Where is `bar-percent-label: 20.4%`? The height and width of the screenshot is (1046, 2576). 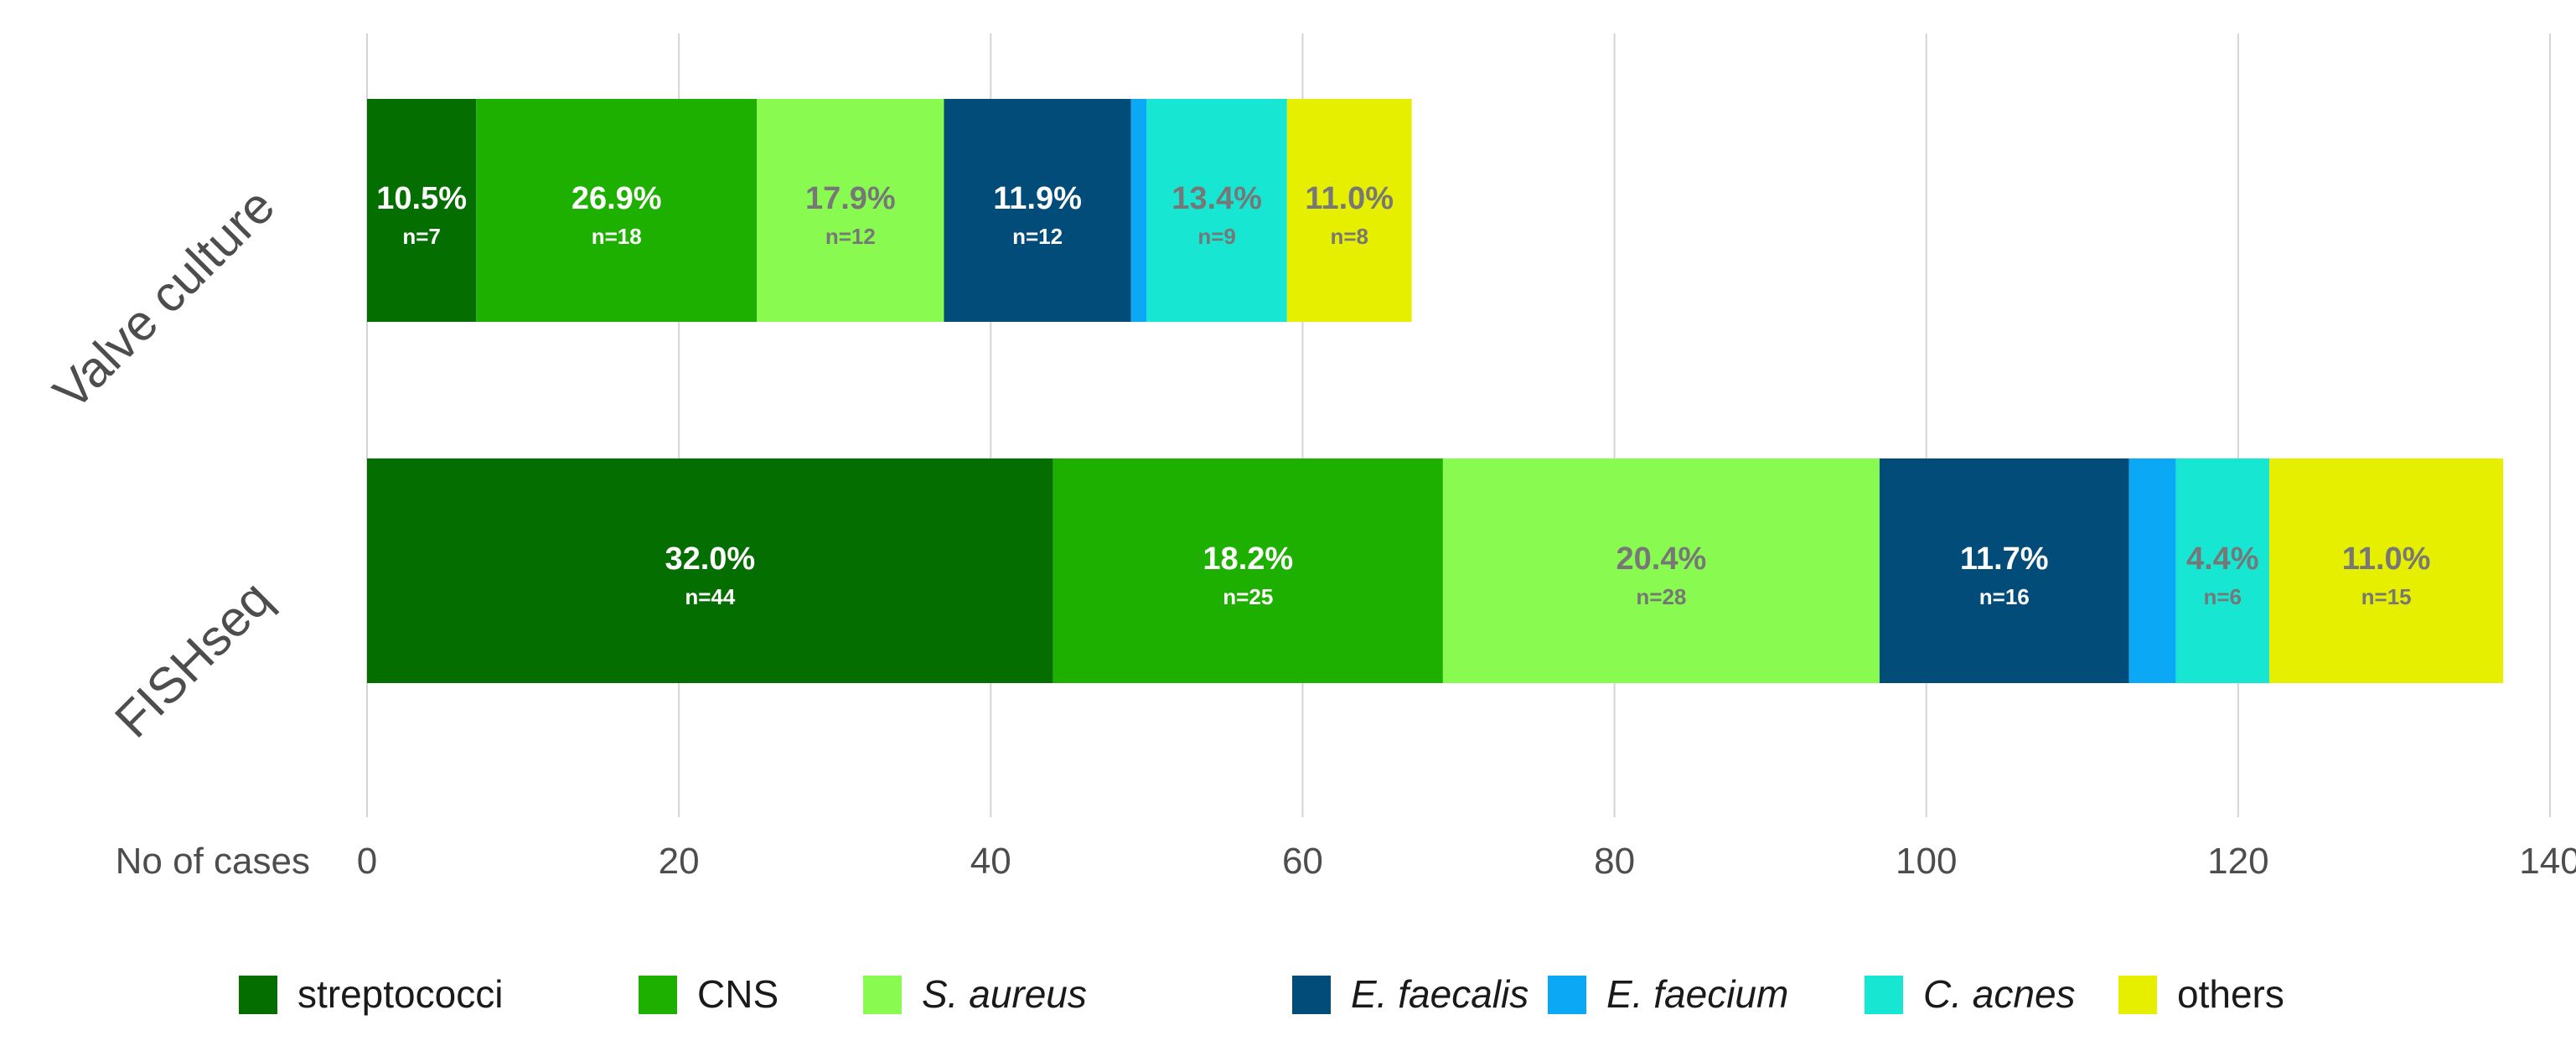
bar-percent-label: 20.4% is located at coordinates (1661, 559).